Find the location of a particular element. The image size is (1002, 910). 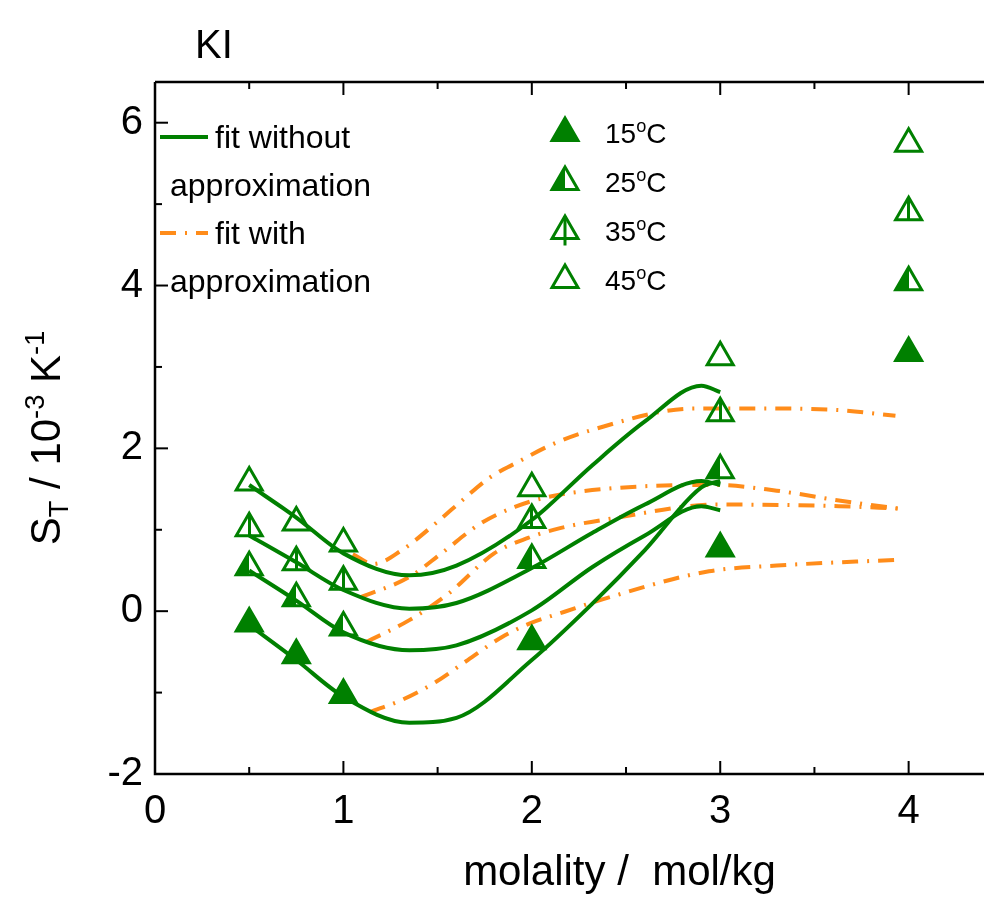

y-axis-title: ST / 10-3 K-1 is located at coordinates (47, 438).